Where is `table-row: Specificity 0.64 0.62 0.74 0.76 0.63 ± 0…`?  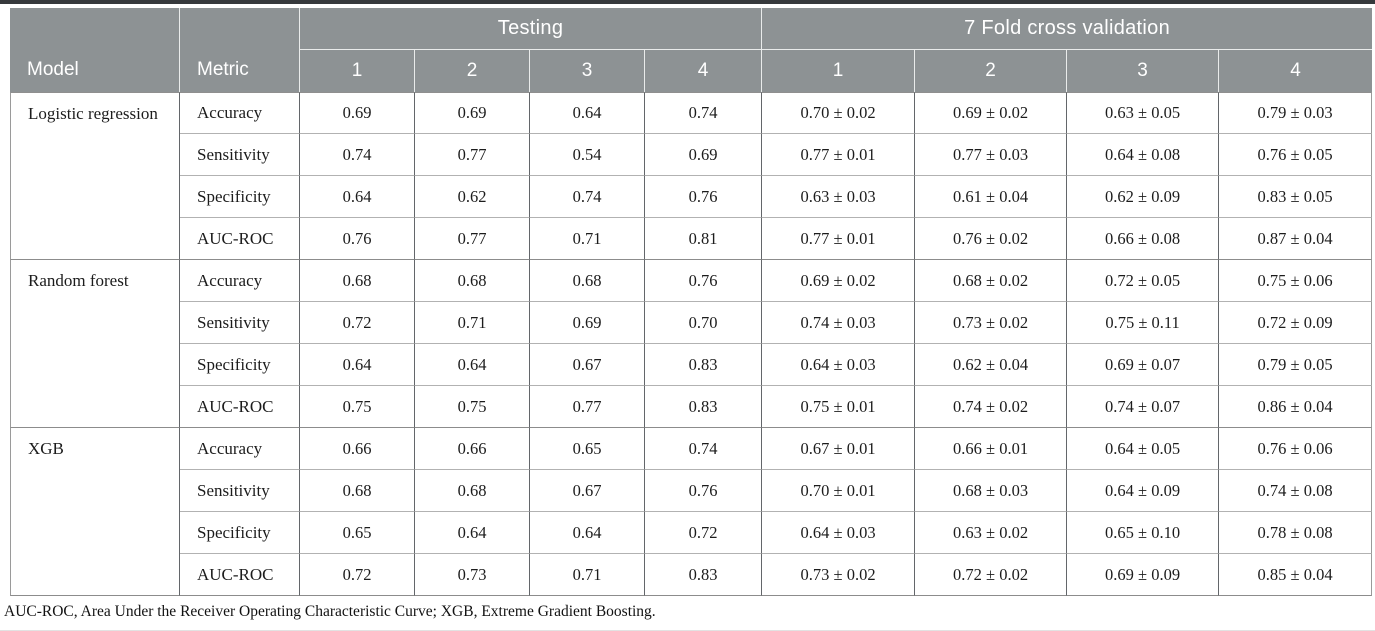
table-row: Specificity 0.64 0.62 0.74 0.76 0.63 ± 0… is located at coordinates (691, 197).